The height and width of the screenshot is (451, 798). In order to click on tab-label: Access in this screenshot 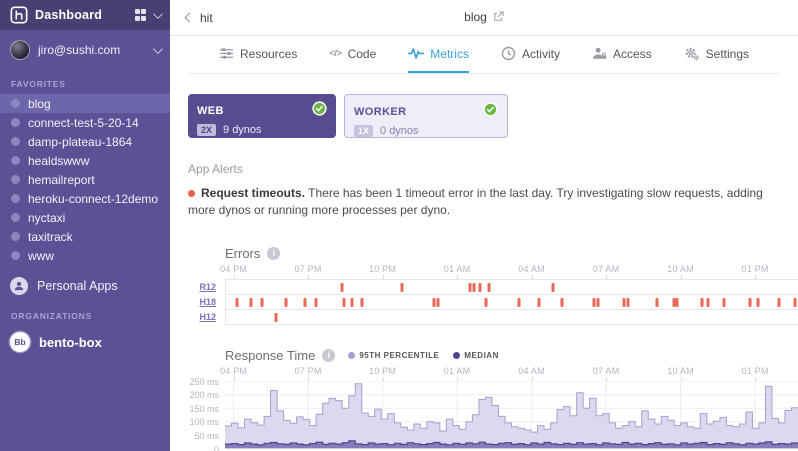, I will do `click(632, 53)`.